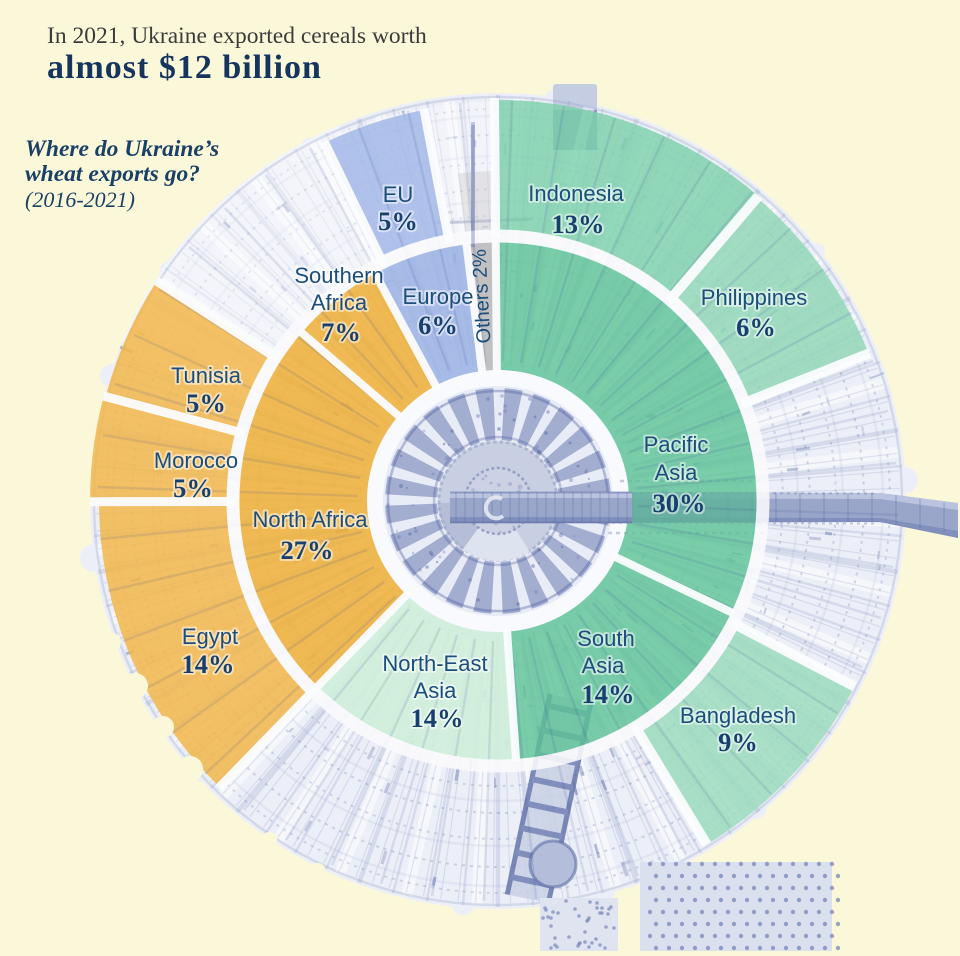 Image resolution: width=960 pixels, height=956 pixels. What do you see at coordinates (339, 302) in the screenshot?
I see `svg-text: Africa` at bounding box center [339, 302].